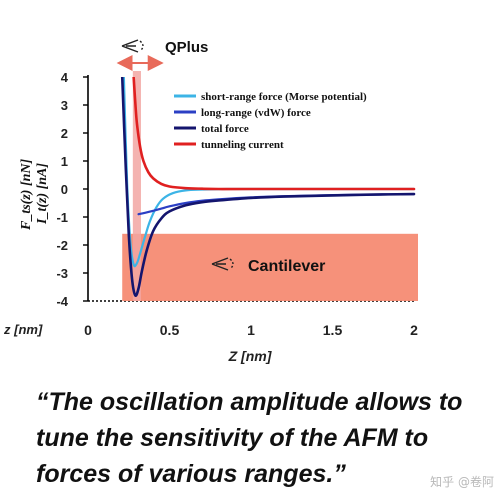 This screenshot has width=504, height=504. I want to click on y-axis-label-force: F_ts(z) [nN], so click(26, 194).